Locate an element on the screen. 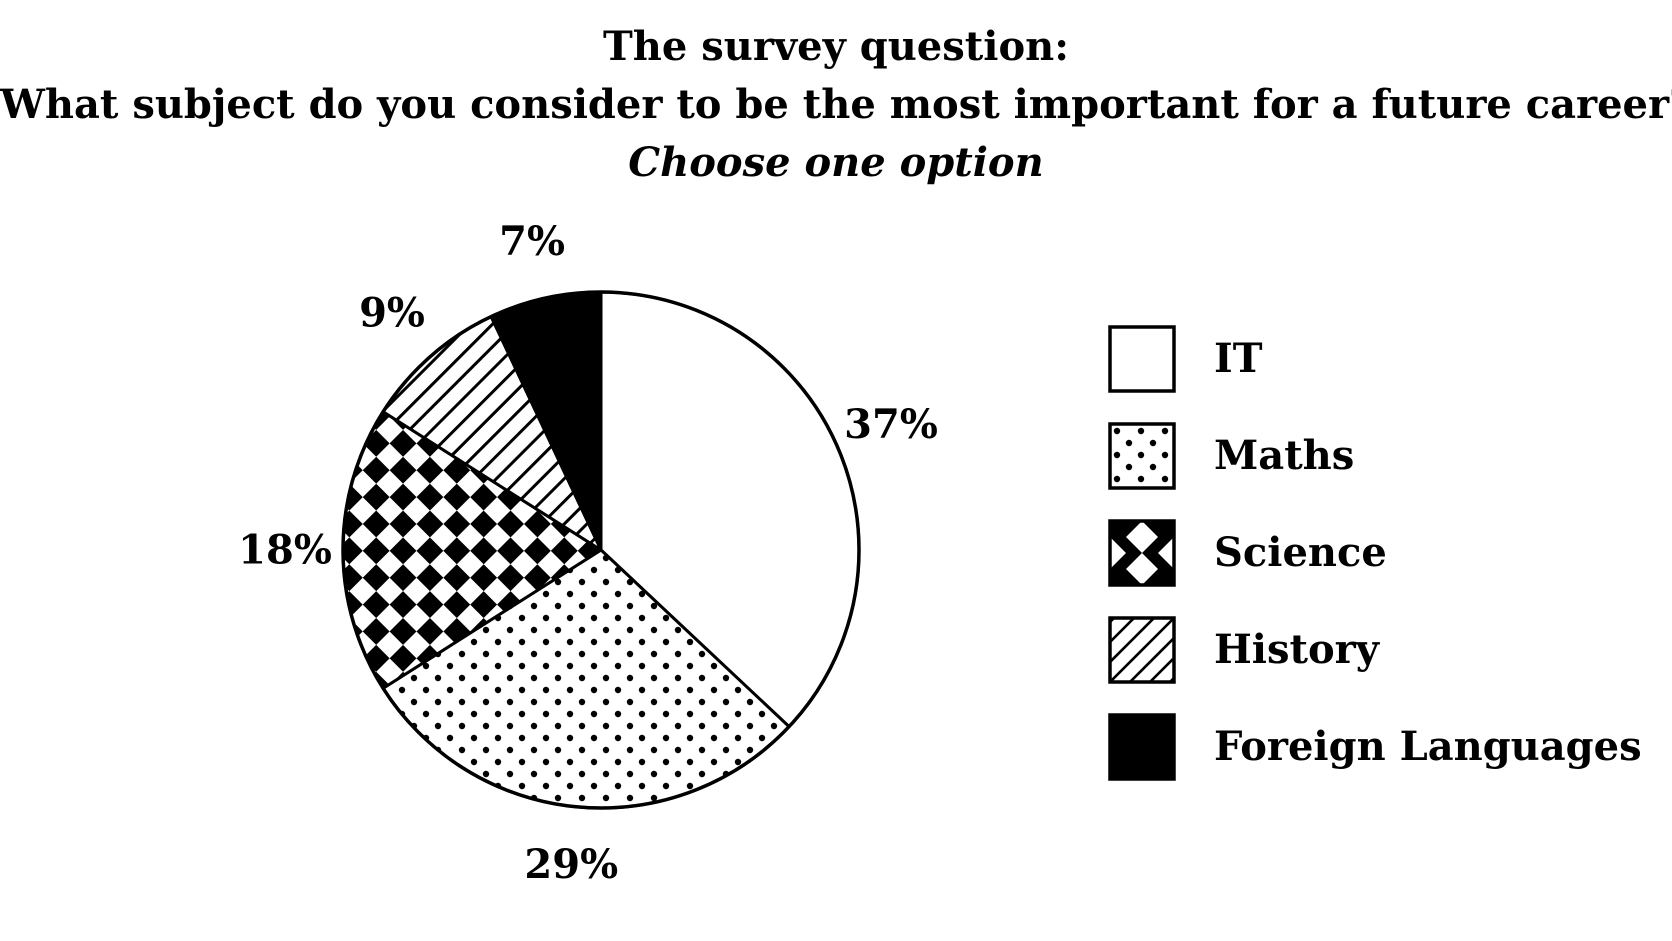 This screenshot has height=941, width=1672. legend-swatch-history is located at coordinates (1142, 650).